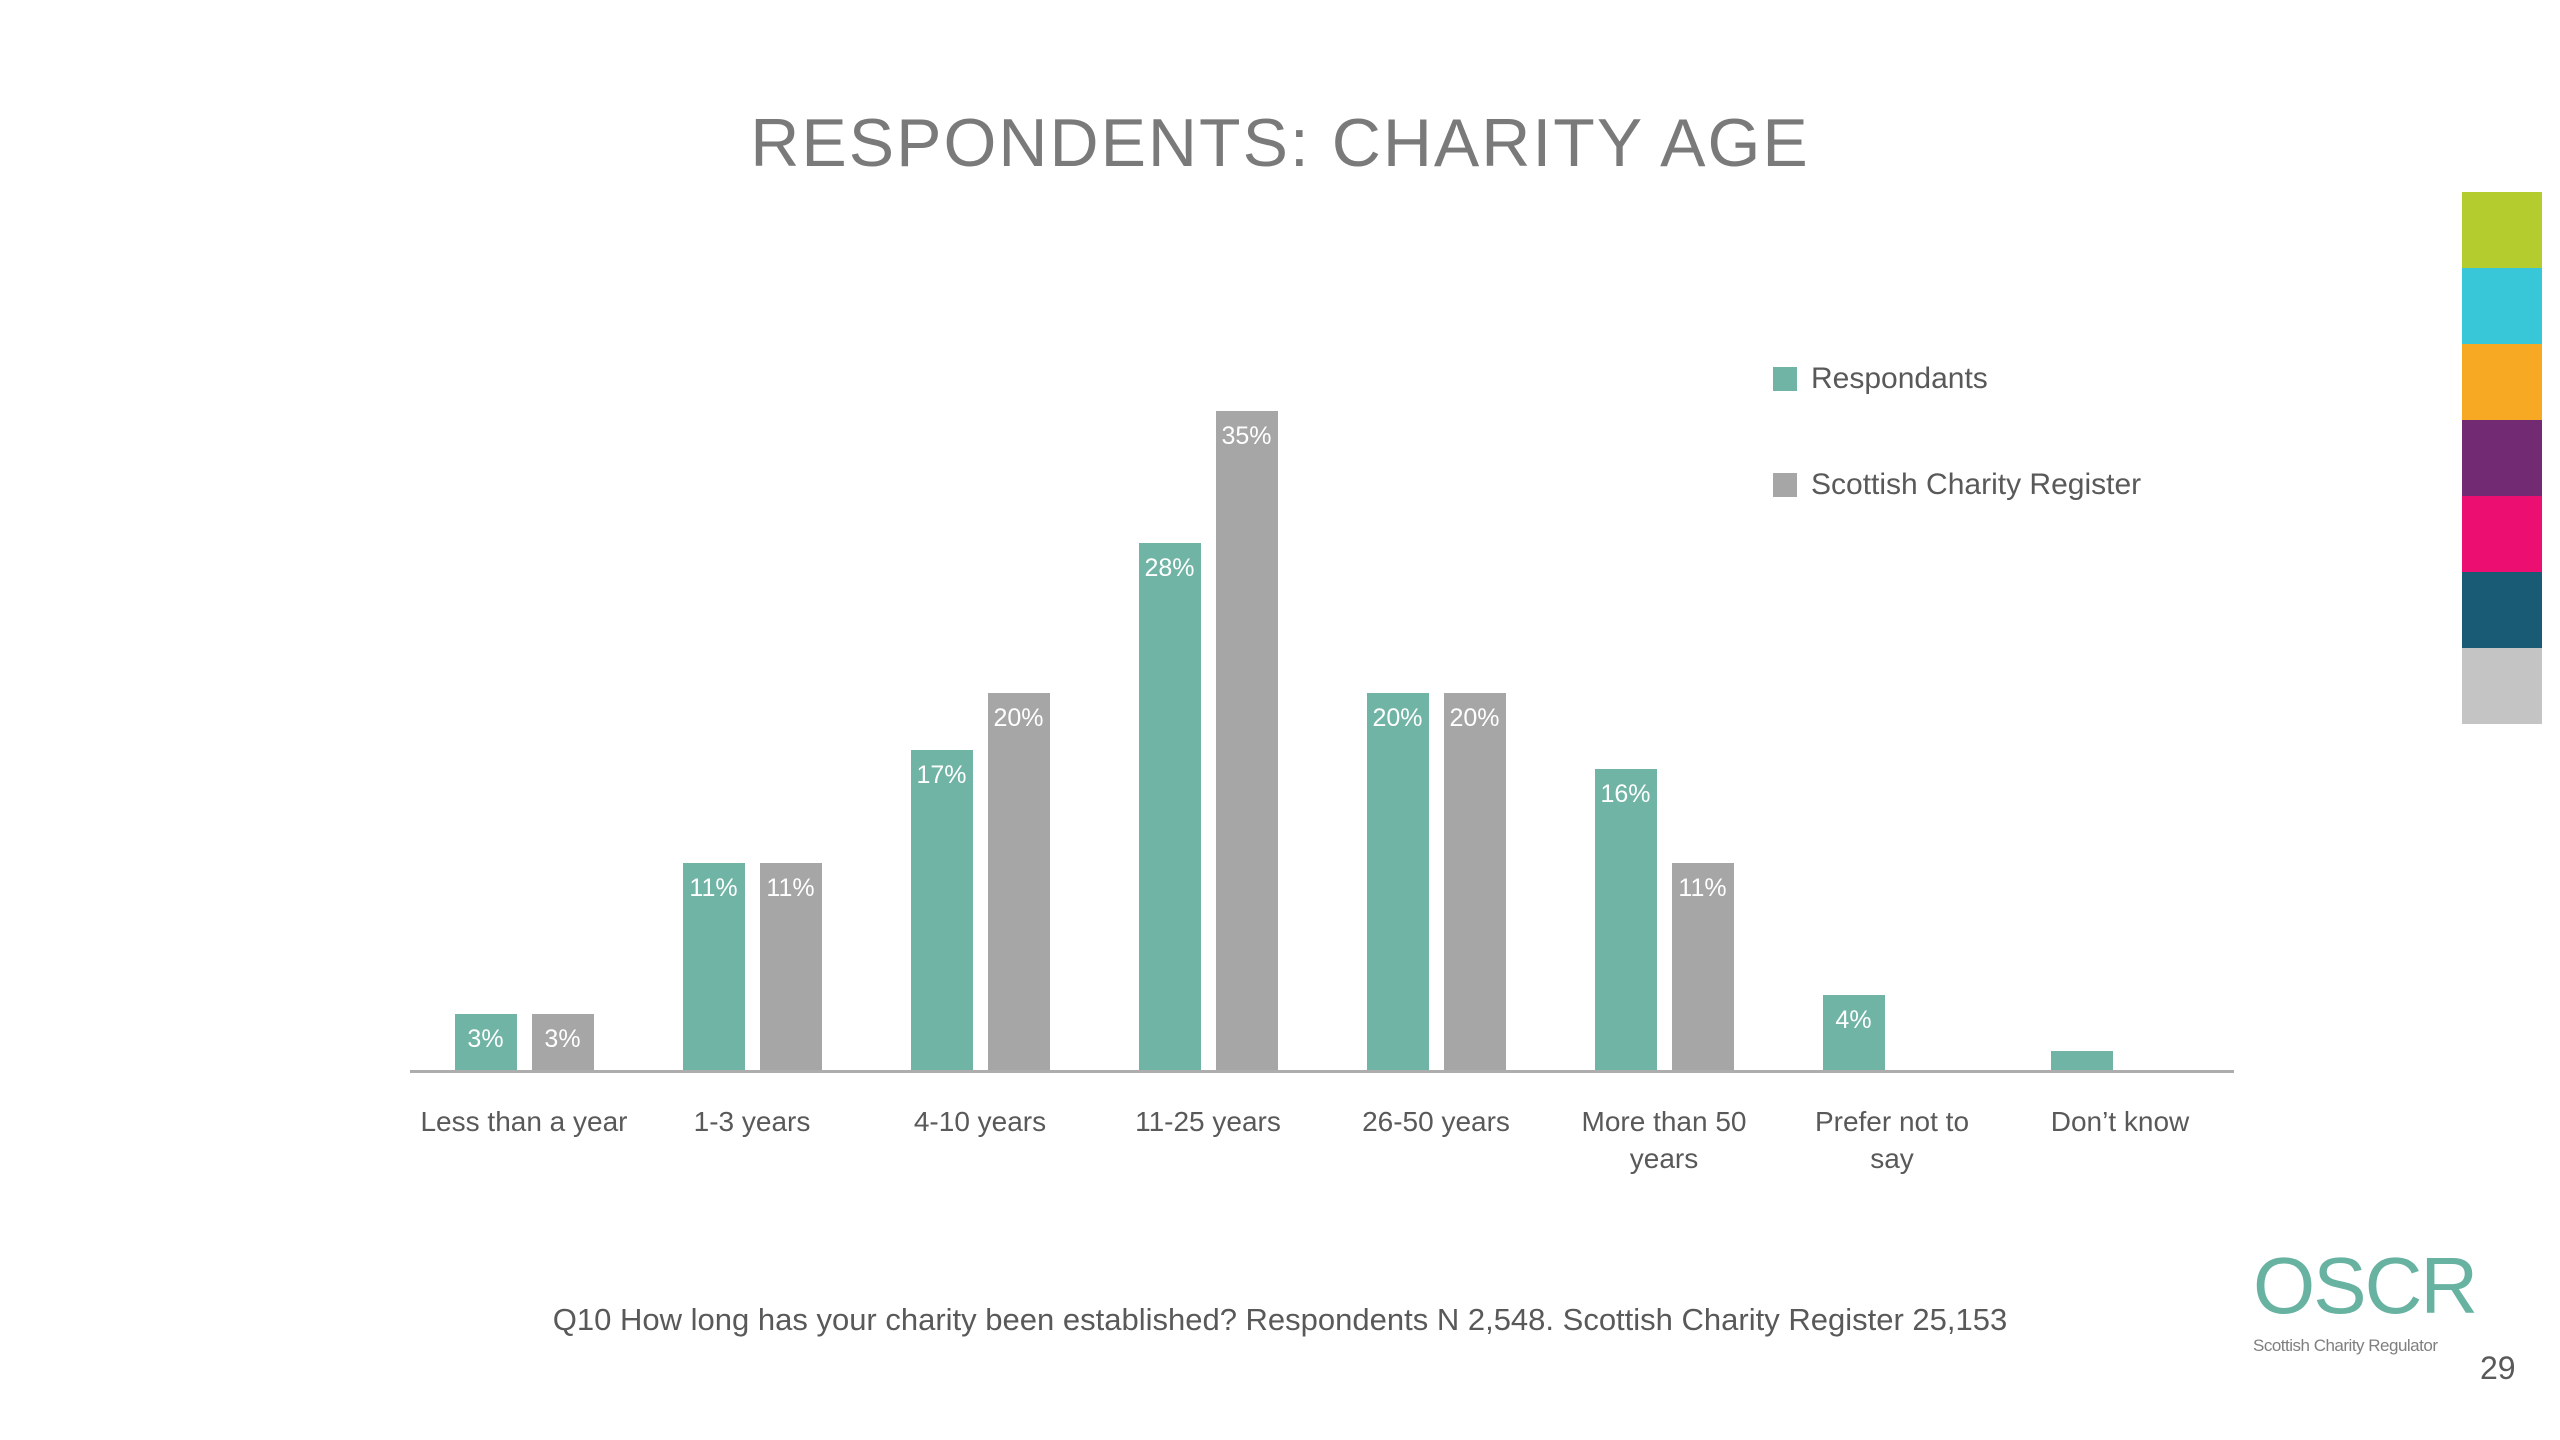  What do you see at coordinates (2498, 1368) in the screenshot?
I see `page-number: 29` at bounding box center [2498, 1368].